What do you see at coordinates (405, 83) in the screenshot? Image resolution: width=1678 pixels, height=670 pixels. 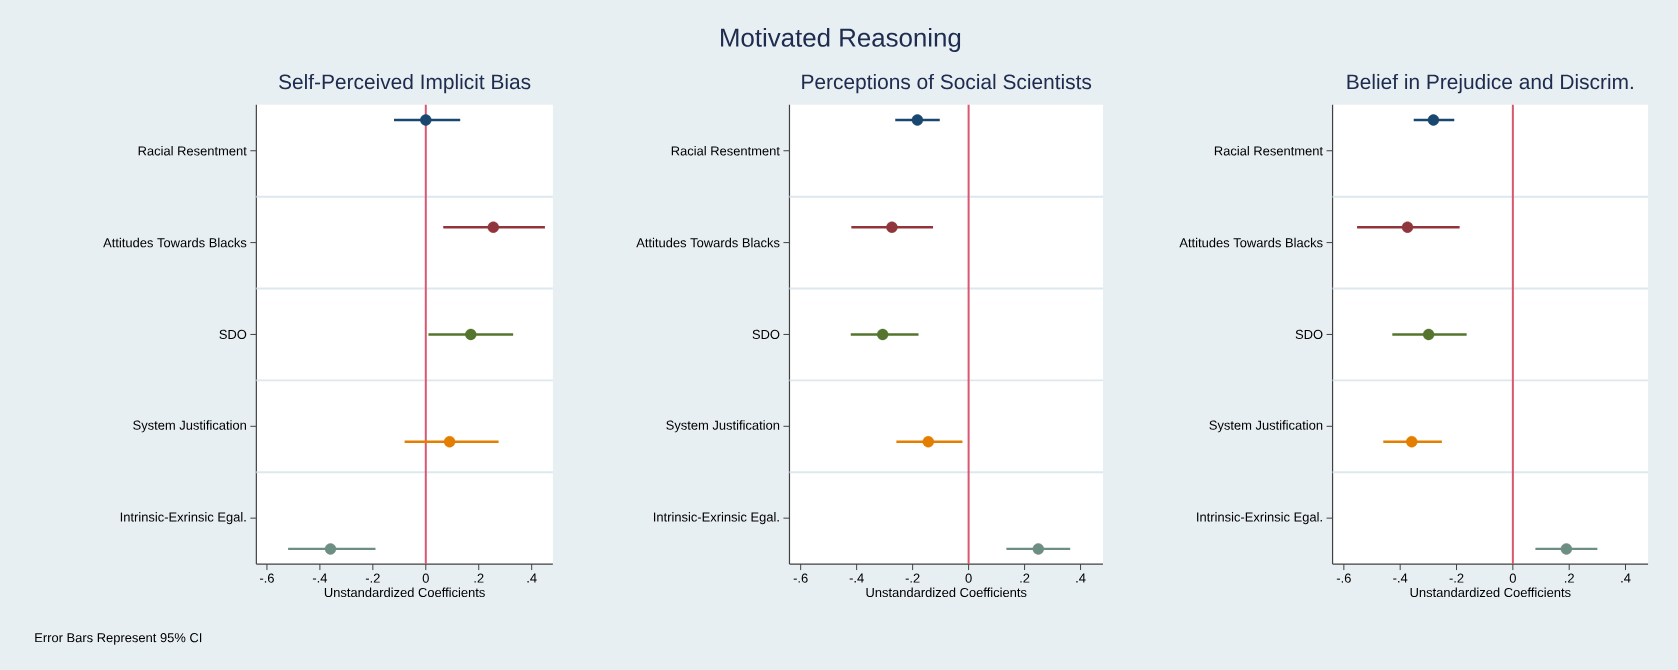 I see `chart-title: Self-Perceived Implicit Bias` at bounding box center [405, 83].